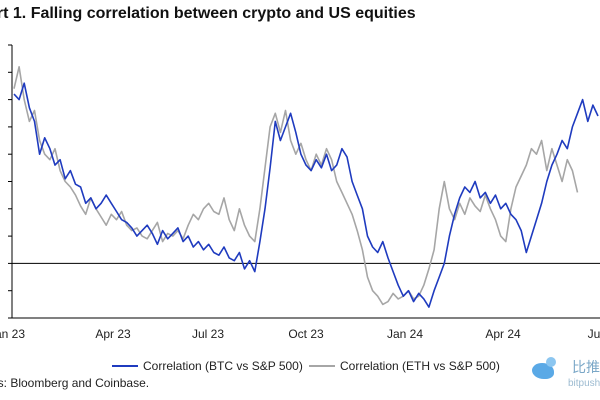 The width and height of the screenshot is (600, 400). What do you see at coordinates (594, 334) in the screenshot?
I see `x-tick-label: Ju` at bounding box center [594, 334].